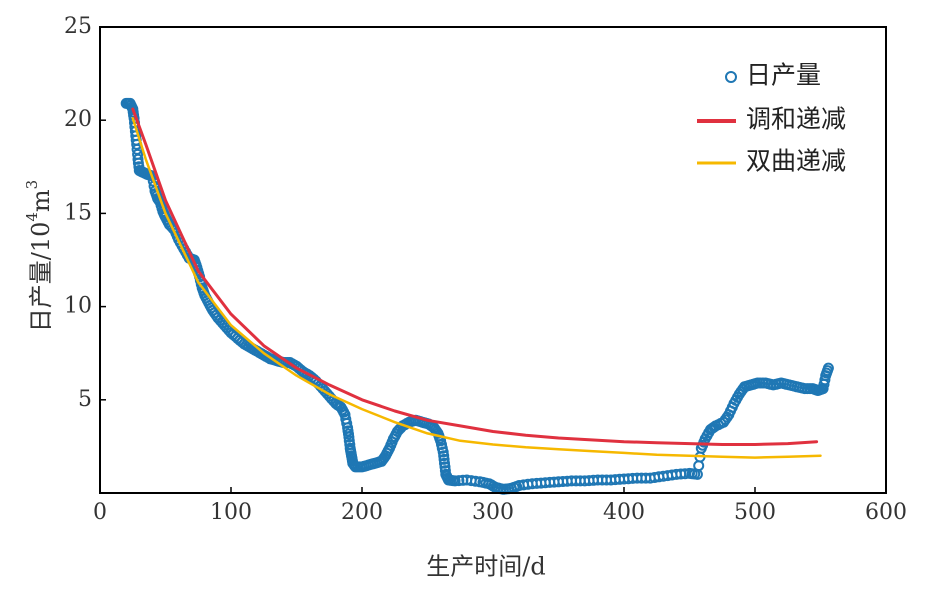 The width and height of the screenshot is (933, 598). Describe the element at coordinates (362, 512) in the screenshot. I see `x-tick-label: 200` at that location.